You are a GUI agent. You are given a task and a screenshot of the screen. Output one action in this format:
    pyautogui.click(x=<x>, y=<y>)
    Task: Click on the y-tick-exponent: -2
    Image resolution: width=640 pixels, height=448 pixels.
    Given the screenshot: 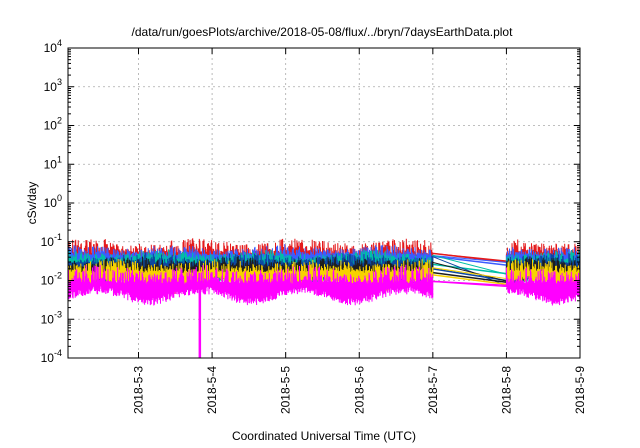 What is the action you would take?
    pyautogui.click(x=58, y=276)
    